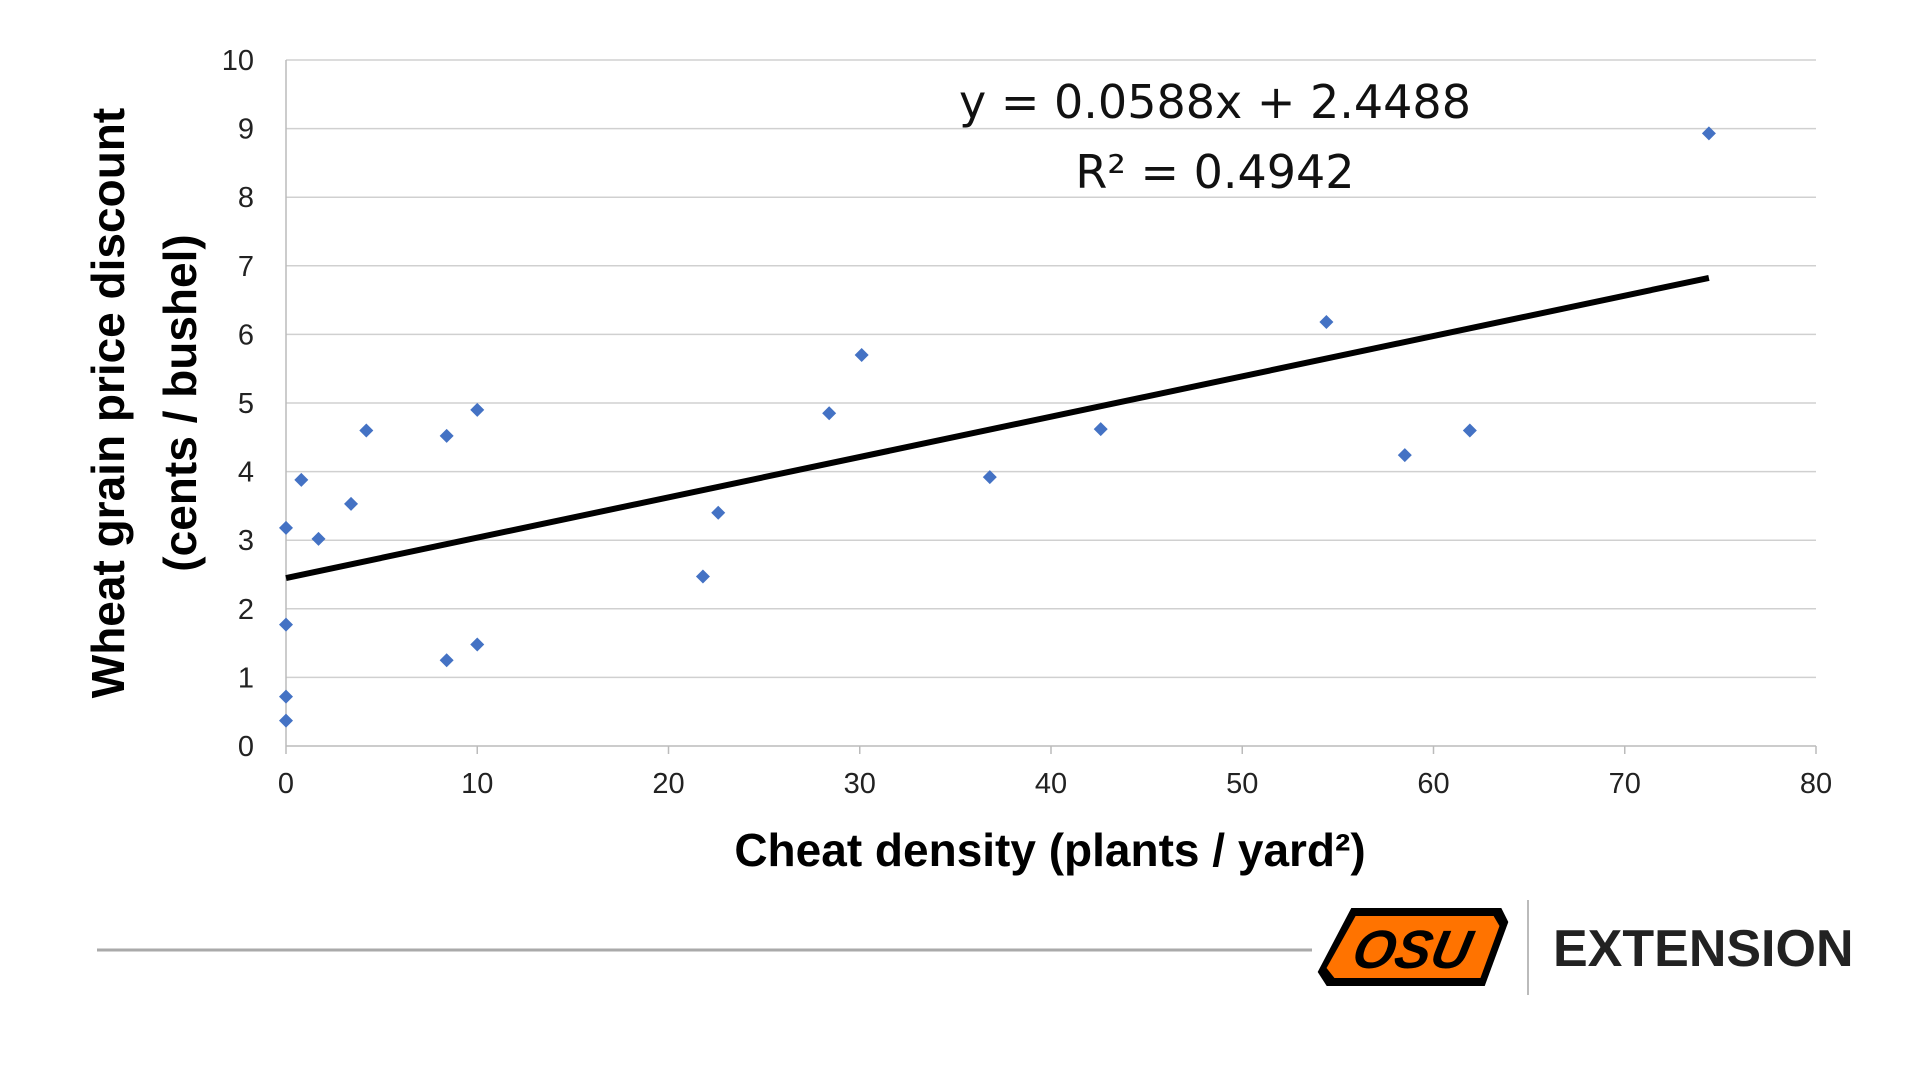 This screenshot has width=1920, height=1080. What do you see at coordinates (246, 335) in the screenshot?
I see `y-tick-label: 6` at bounding box center [246, 335].